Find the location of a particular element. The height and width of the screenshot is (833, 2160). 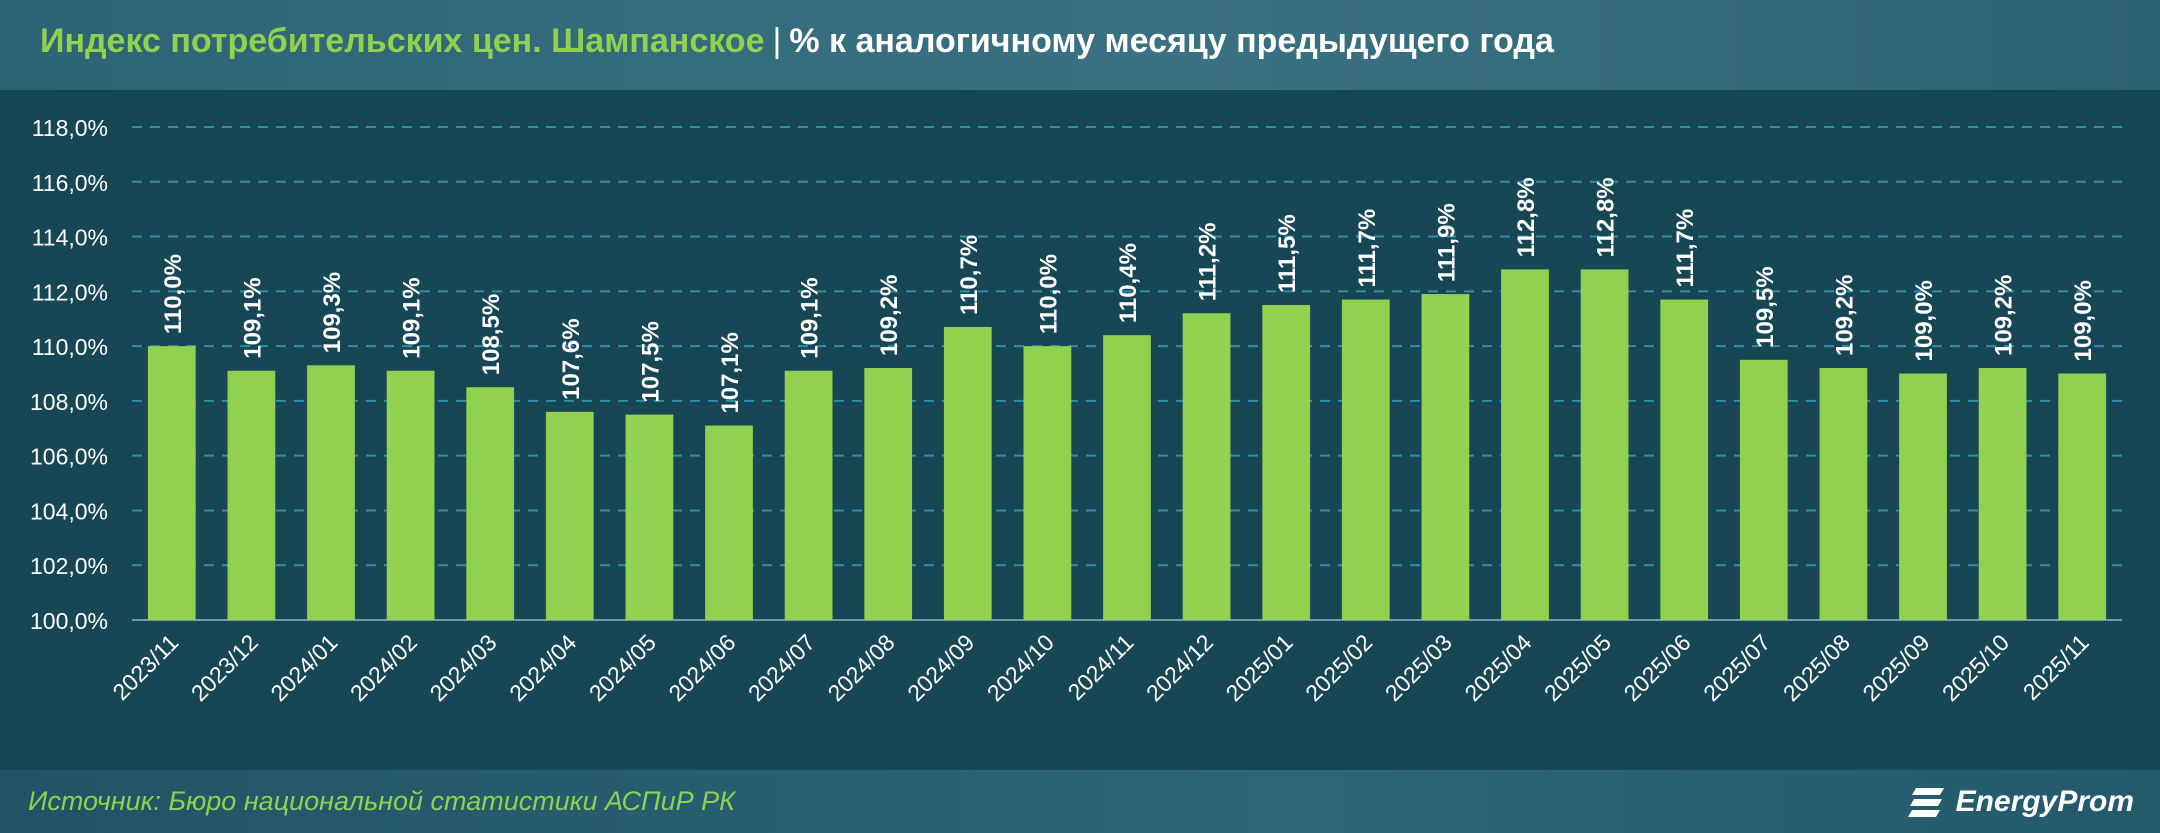

data-label: 110,4% is located at coordinates (1128, 283).